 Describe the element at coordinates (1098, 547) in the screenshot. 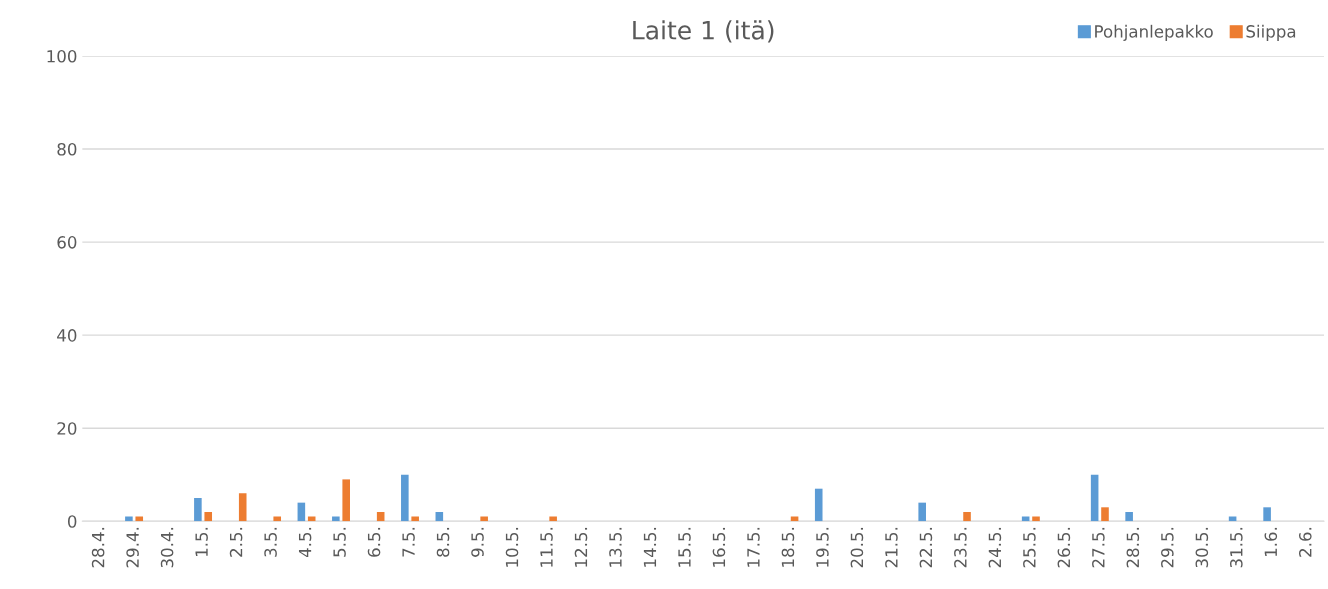

I see `x-tick-label: 27.5.` at that location.